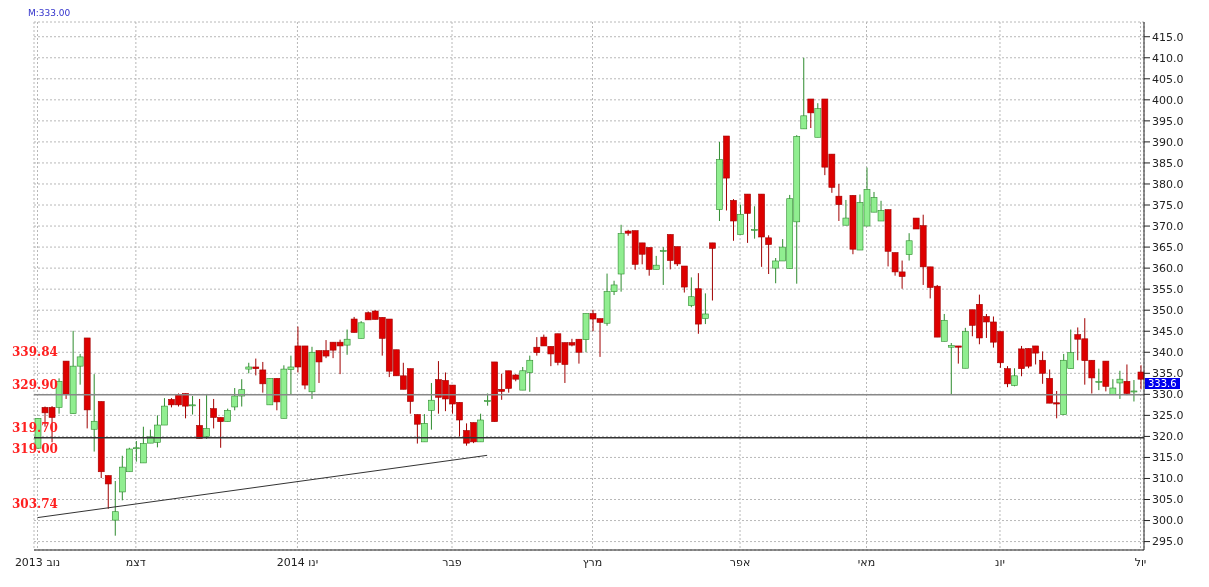 Image resolution: width=1209 pixels, height=587 pixels. Describe the element at coordinates (35, 352) in the screenshot. I see `annotation: 339.84` at that location.